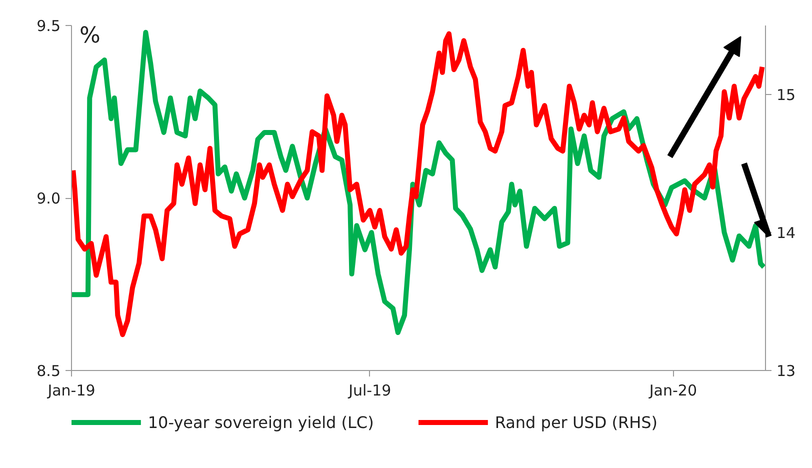 This screenshot has width=812, height=468. What do you see at coordinates (786, 95) in the screenshot?
I see `y2-tick-label: 15` at bounding box center [786, 95].